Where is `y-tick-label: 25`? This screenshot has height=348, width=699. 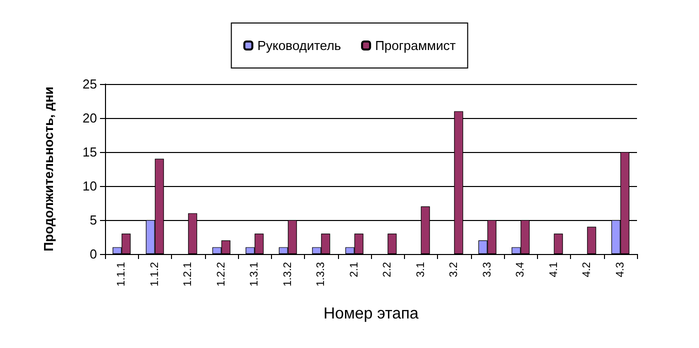
y-tick-label: 25 is located at coordinates (89, 84).